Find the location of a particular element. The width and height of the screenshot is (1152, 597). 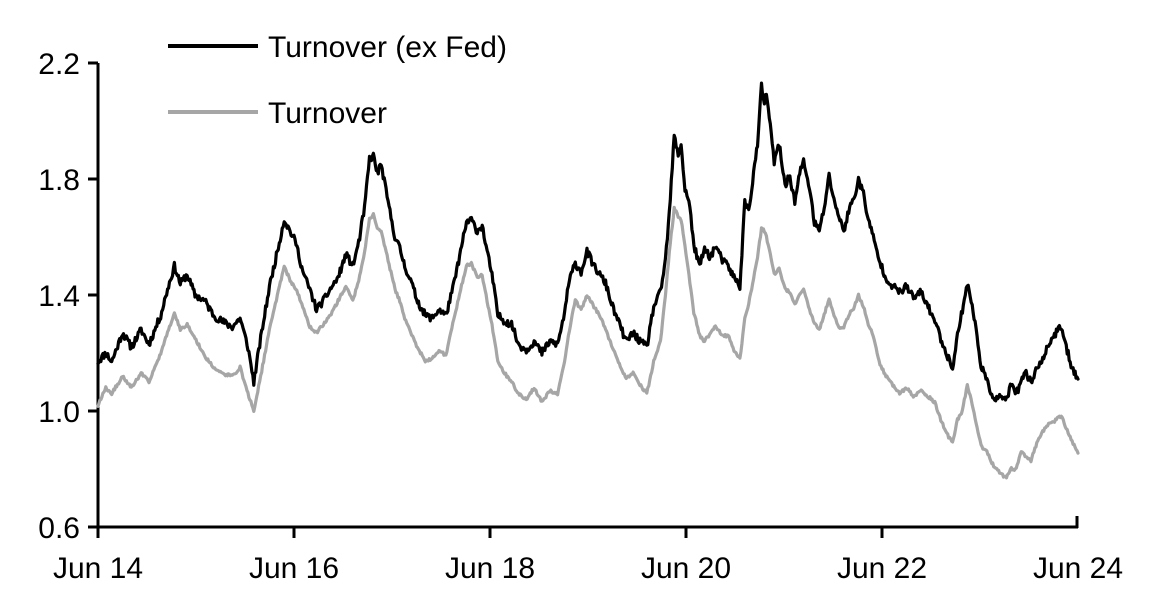

x-tick-label: Jun 18 is located at coordinates (490, 568).